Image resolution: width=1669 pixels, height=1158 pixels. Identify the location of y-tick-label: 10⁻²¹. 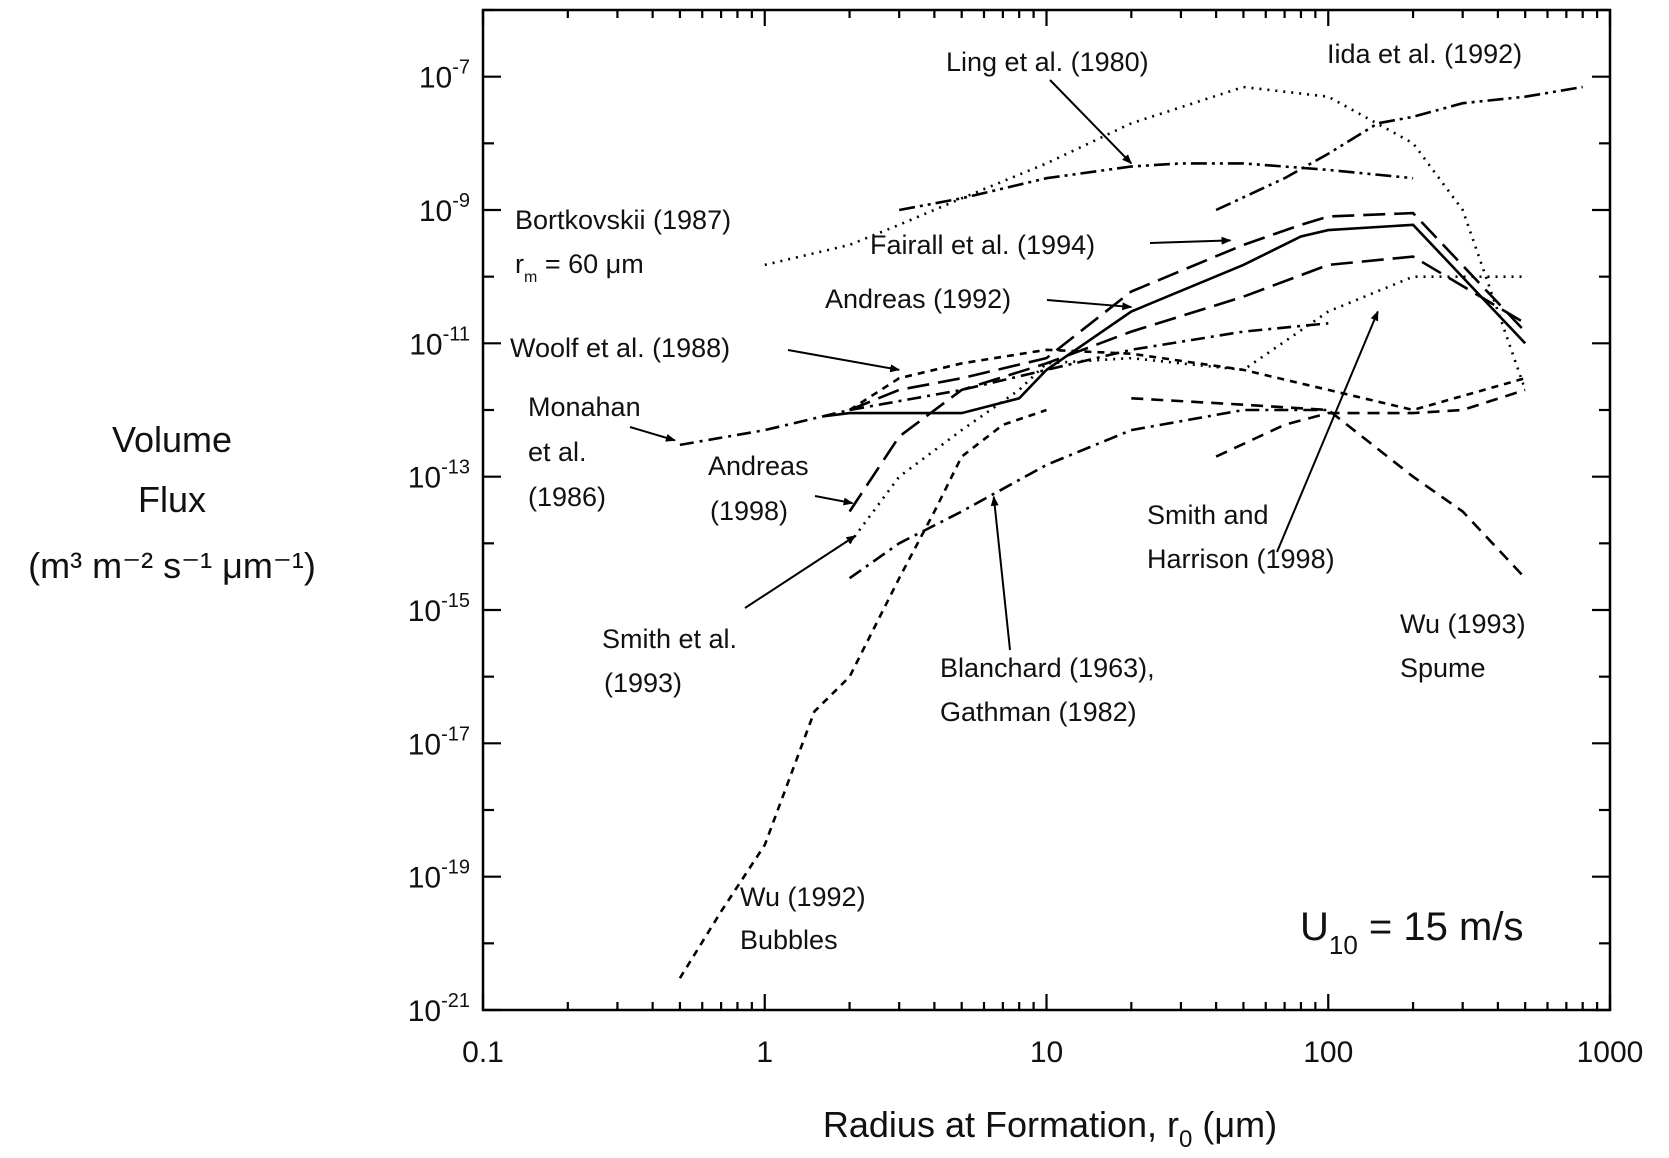
(439, 1009).